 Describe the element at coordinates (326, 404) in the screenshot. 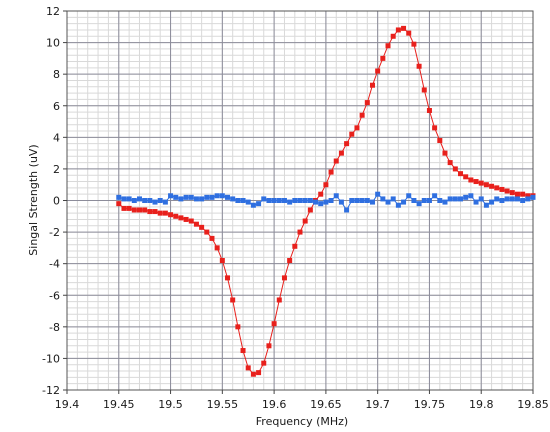

I see `x-tick-label: 19.65` at that location.